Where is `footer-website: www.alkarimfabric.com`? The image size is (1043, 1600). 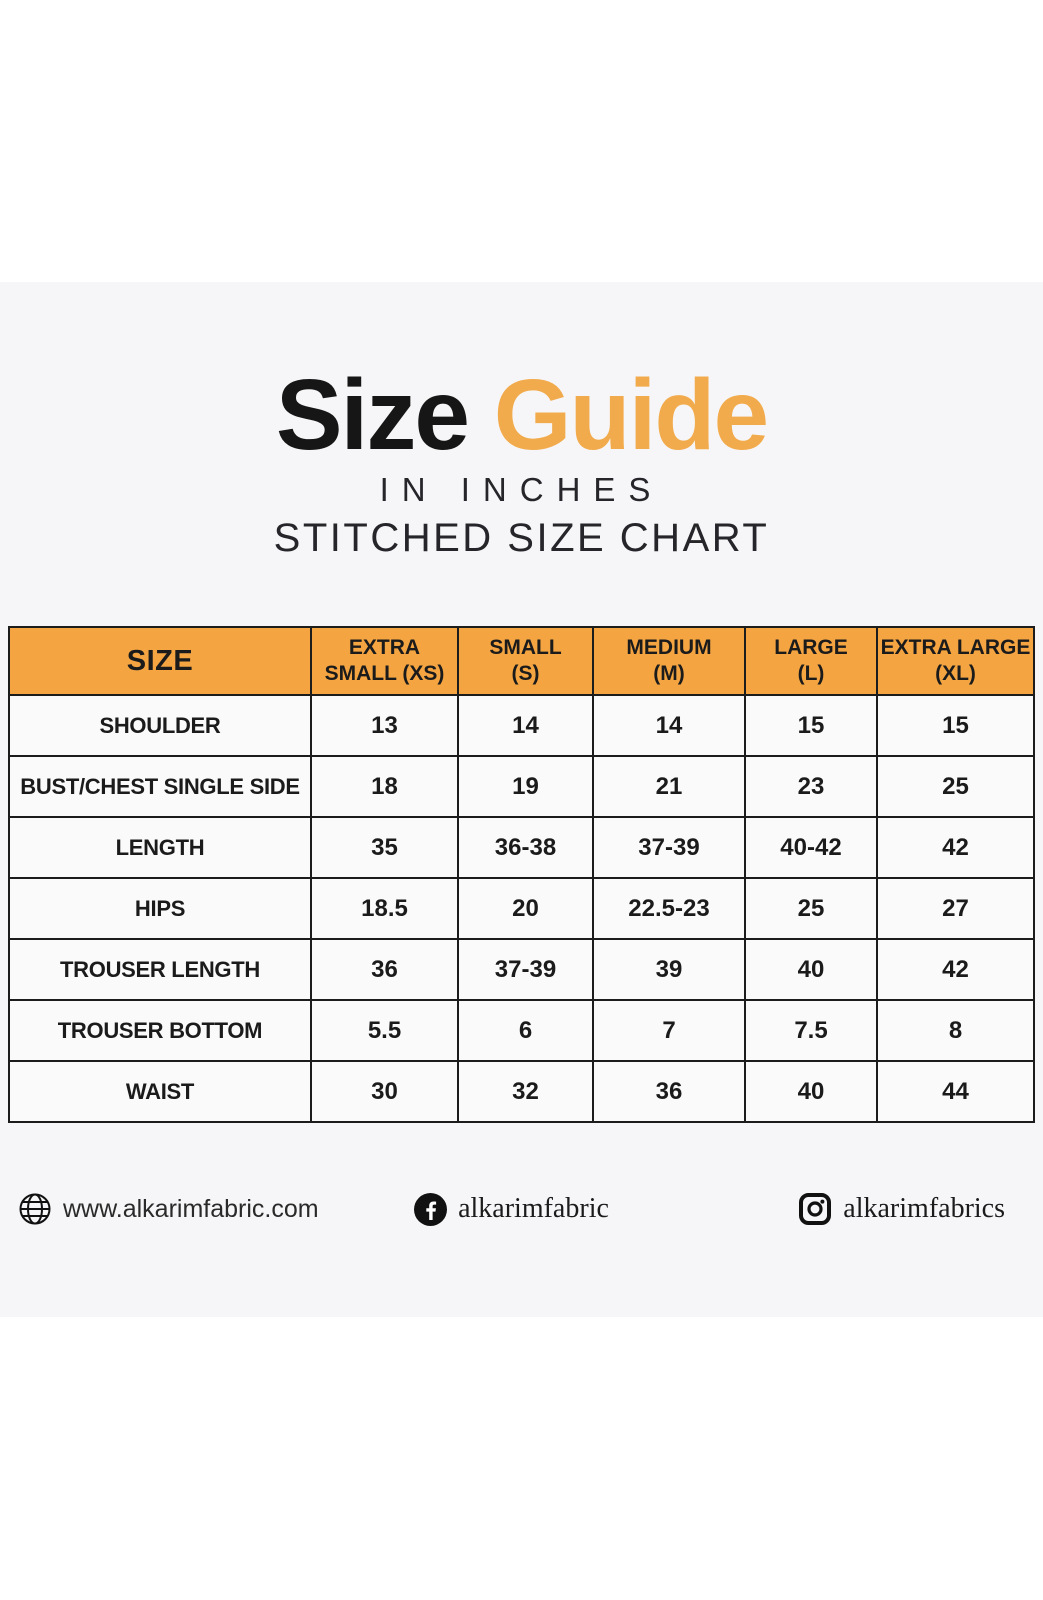
footer-website: www.alkarimfabric.com is located at coordinates (182, 1209).